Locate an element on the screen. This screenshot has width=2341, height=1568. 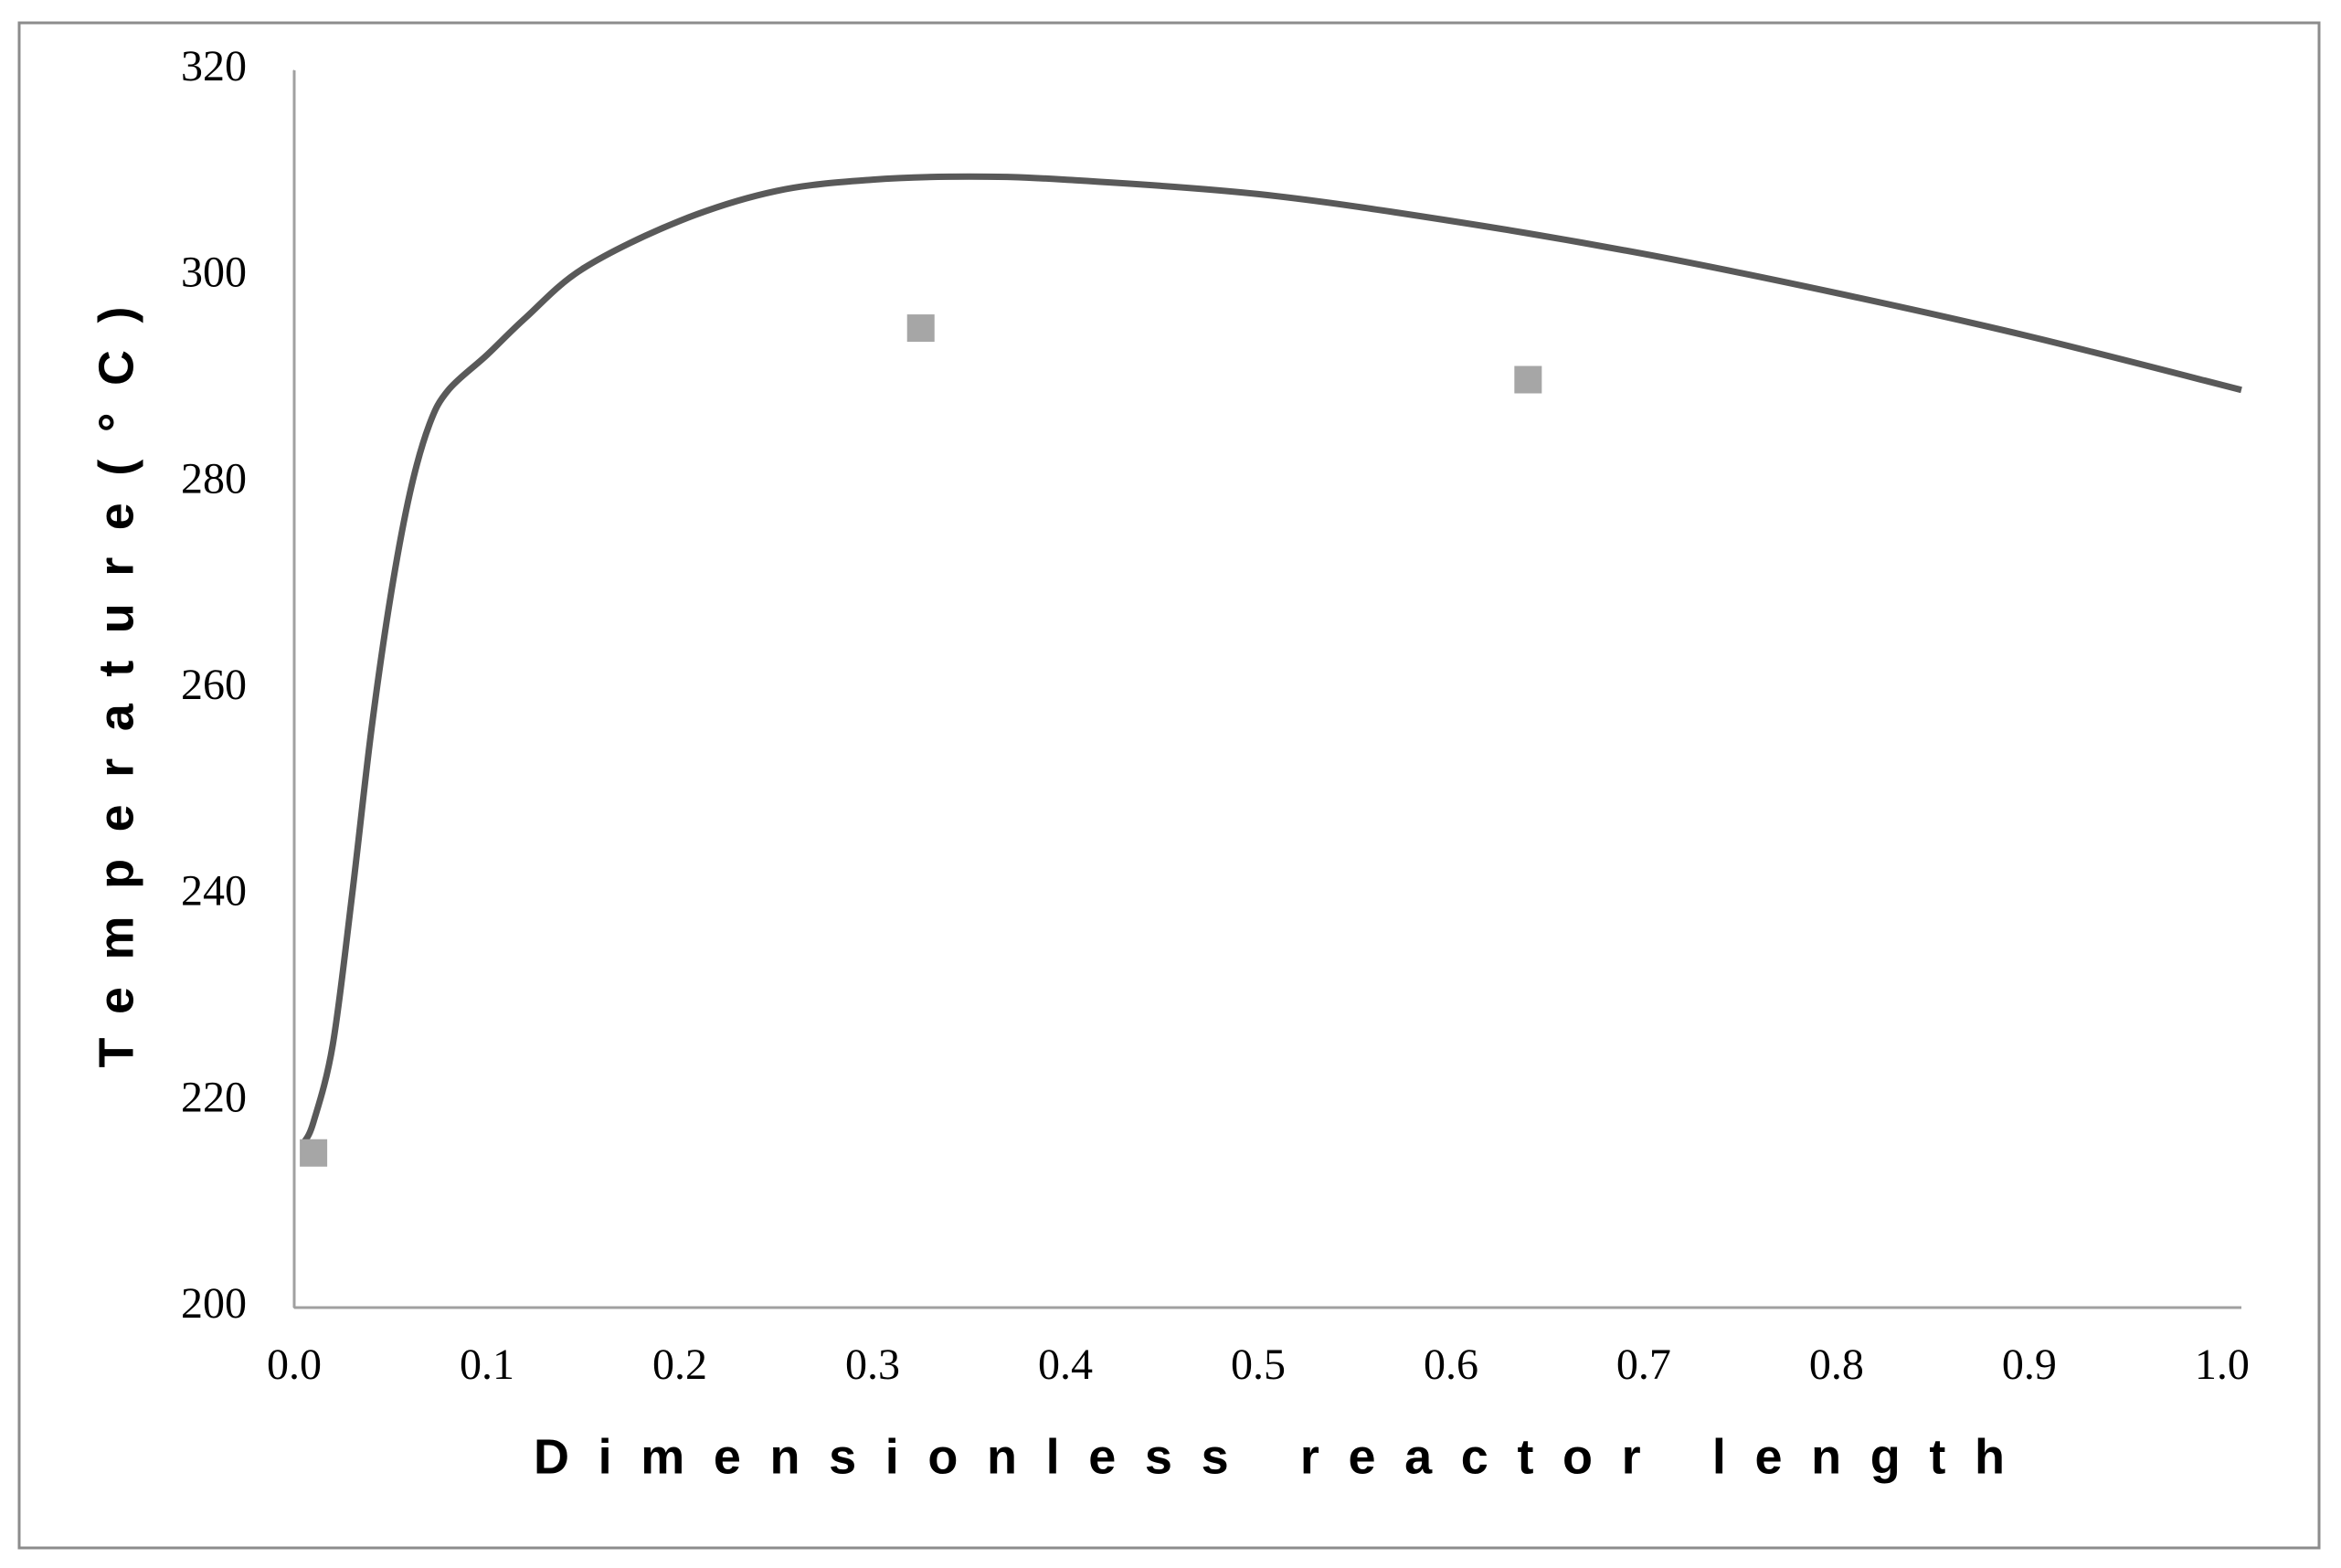
x-tick-label: 0.3 is located at coordinates (872, 1364).